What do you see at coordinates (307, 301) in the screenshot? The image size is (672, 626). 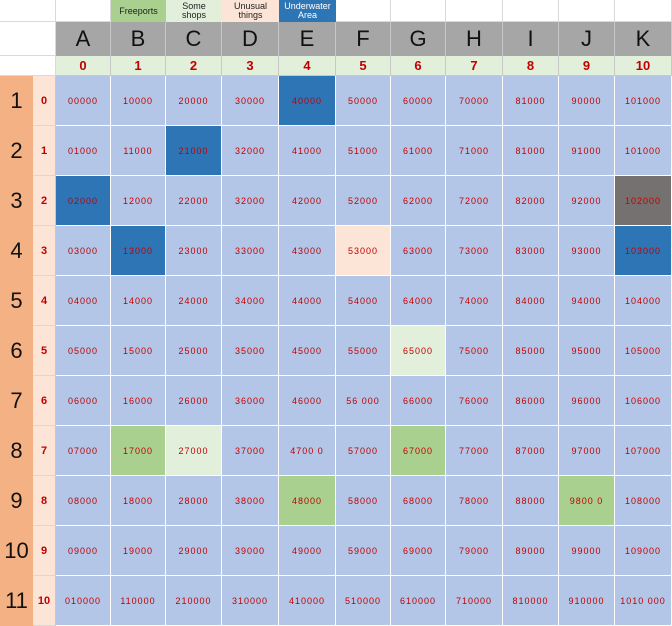 I see `grid-cell: 44000` at bounding box center [307, 301].